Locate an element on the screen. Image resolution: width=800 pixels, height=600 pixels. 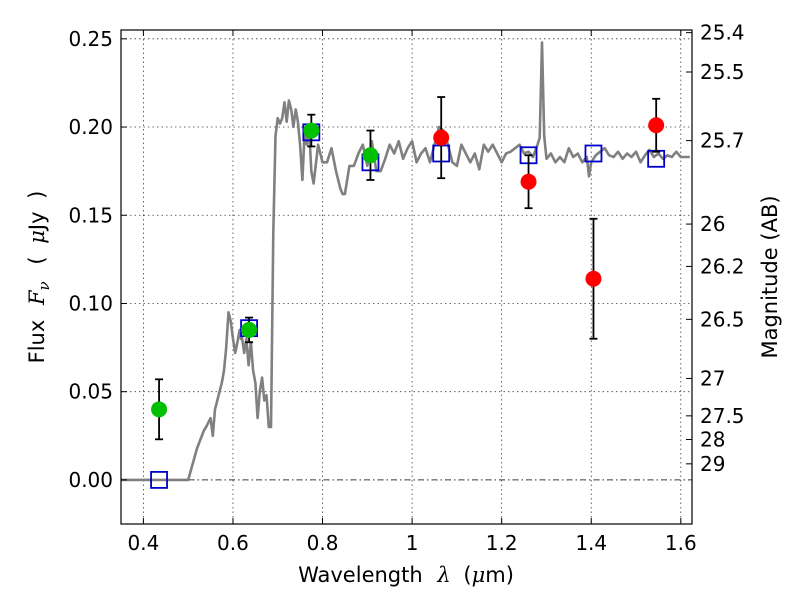
y-tick-label: 0.05 is located at coordinates (90, 392).